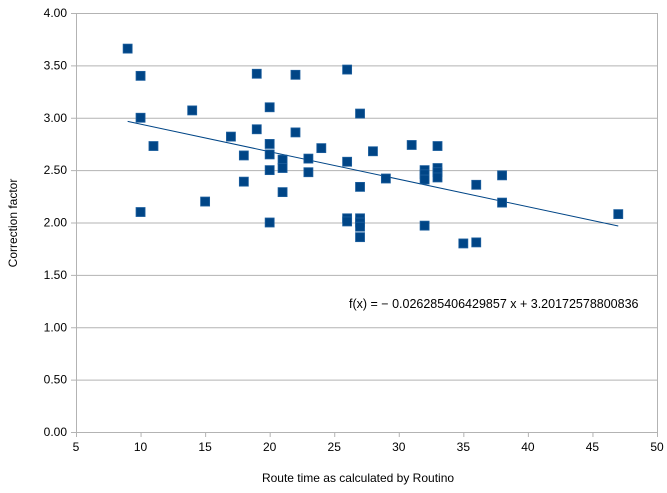 The width and height of the screenshot is (667, 493). What do you see at coordinates (593, 447) in the screenshot?
I see `x-tick-label: 45` at bounding box center [593, 447].